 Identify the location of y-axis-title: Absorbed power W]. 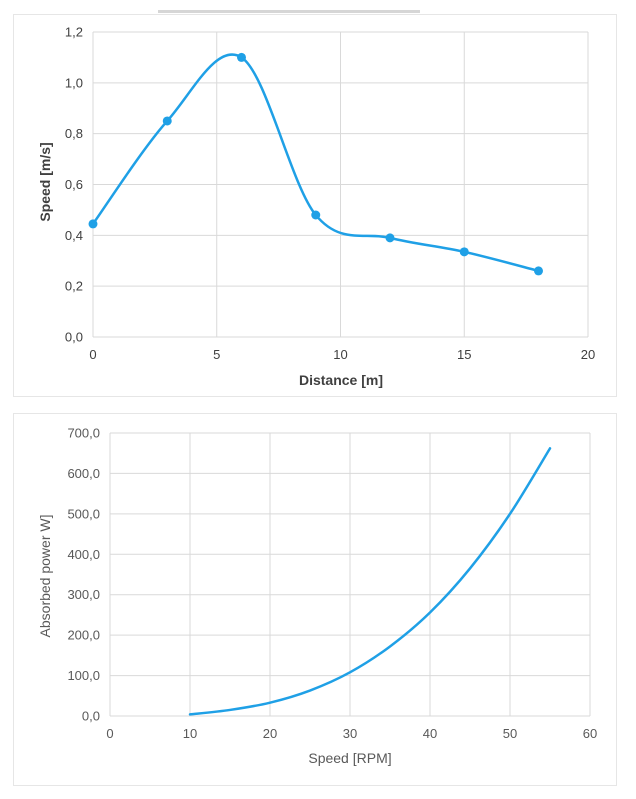
(45, 576).